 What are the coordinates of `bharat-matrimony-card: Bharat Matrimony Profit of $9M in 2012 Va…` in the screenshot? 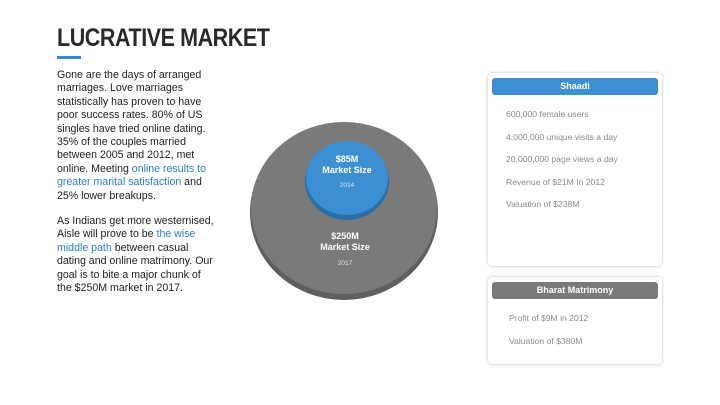 It's located at (575, 320).